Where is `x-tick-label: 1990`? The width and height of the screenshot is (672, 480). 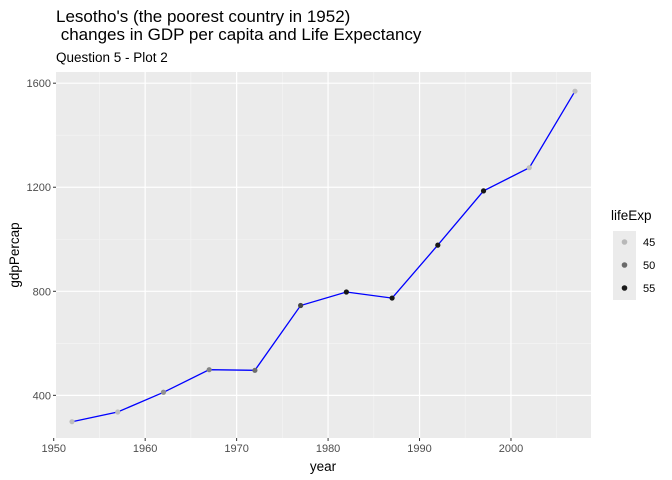 x-tick-label: 1990 is located at coordinates (419, 449).